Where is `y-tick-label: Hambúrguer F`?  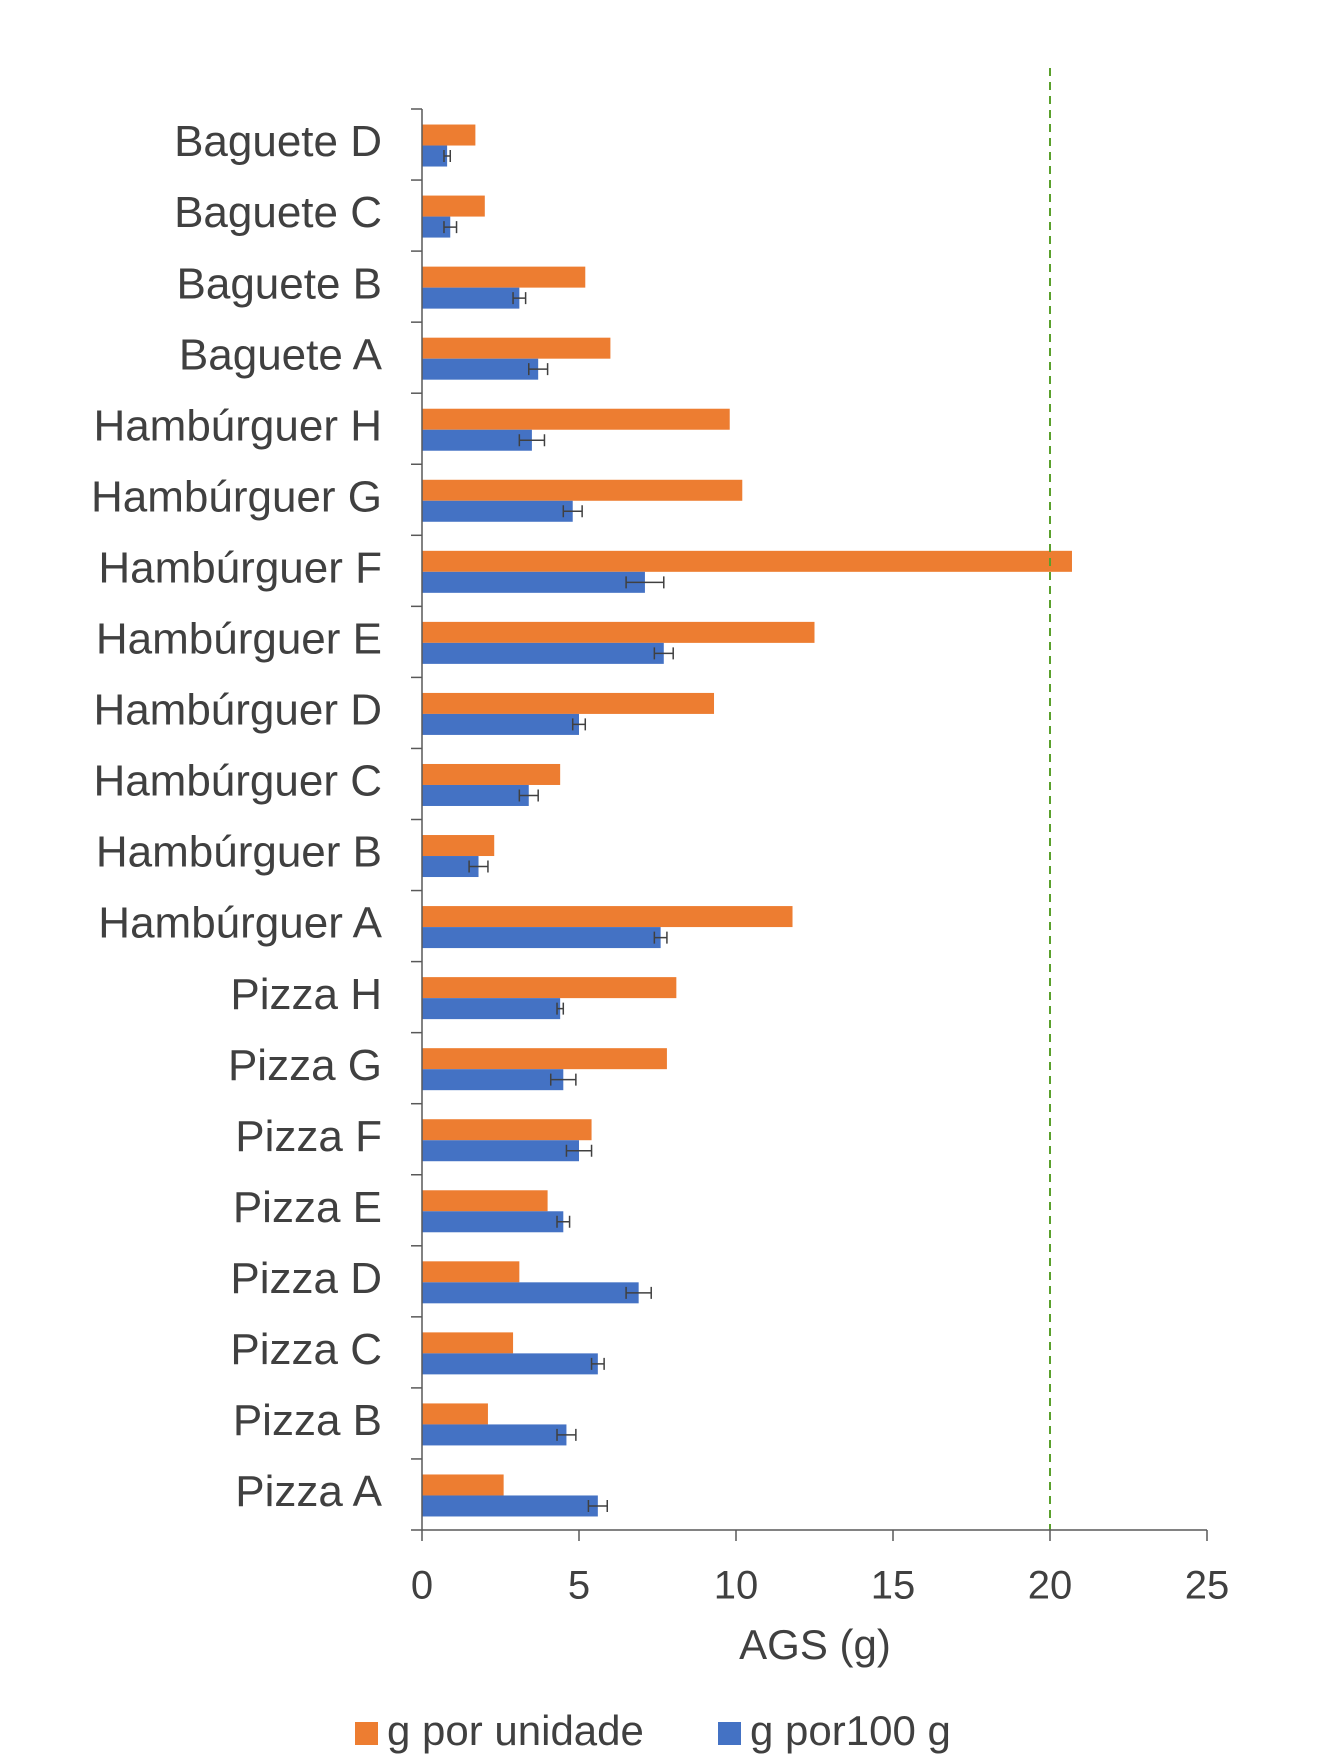 y-tick-label: Hambúrguer F is located at coordinates (240, 567).